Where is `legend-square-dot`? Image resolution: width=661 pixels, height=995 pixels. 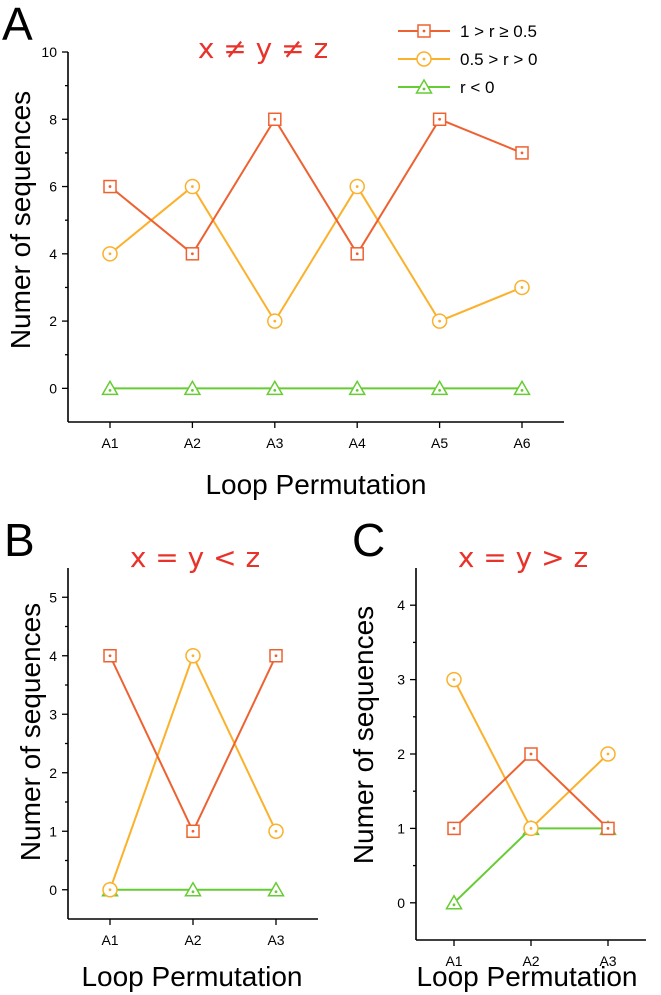
legend-square-dot is located at coordinates (424, 31).